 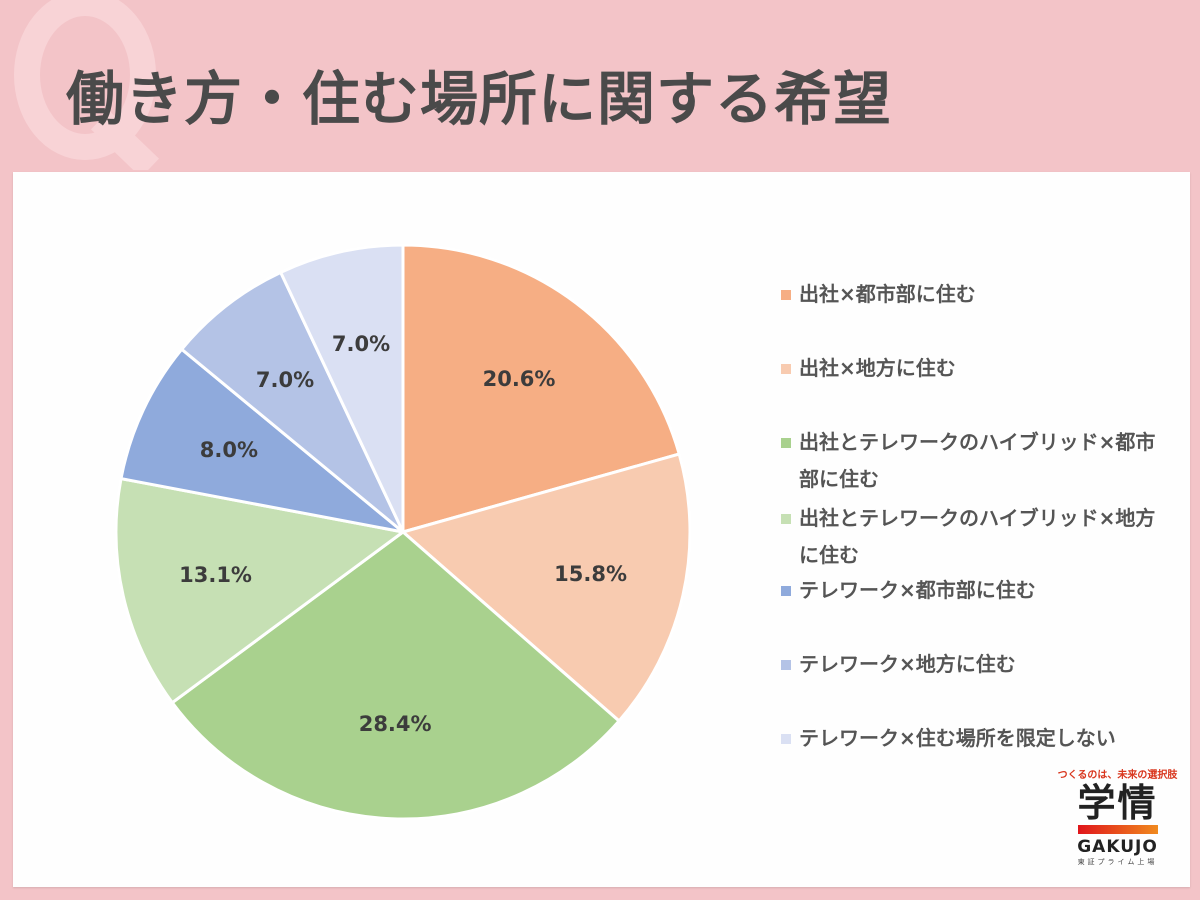 I want to click on legend-item: テレワーク×地方に住む, so click(x=970, y=664).